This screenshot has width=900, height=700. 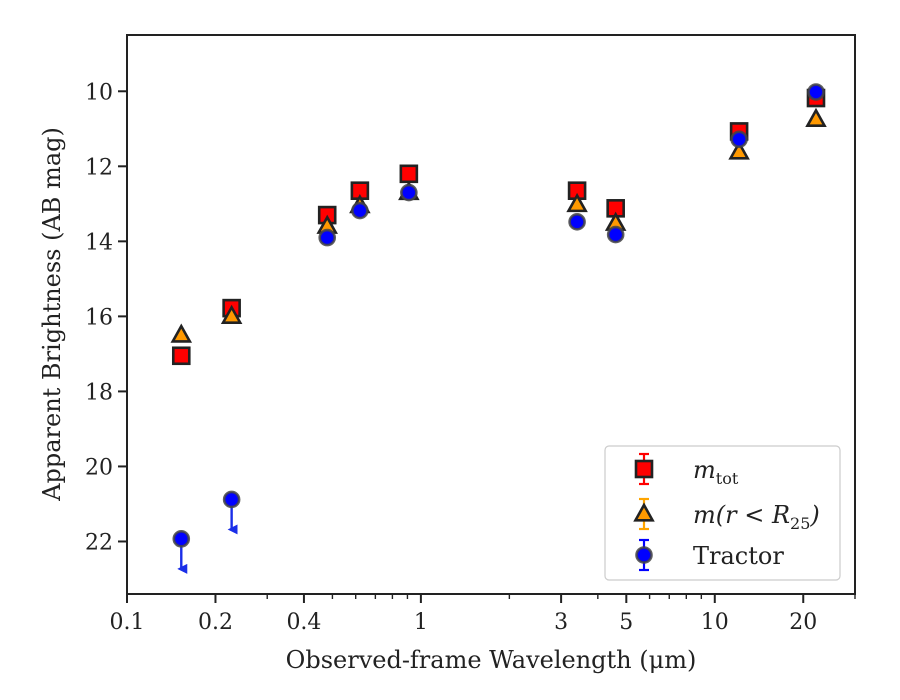 I want to click on y-tick-label: 12, so click(x=99, y=167).